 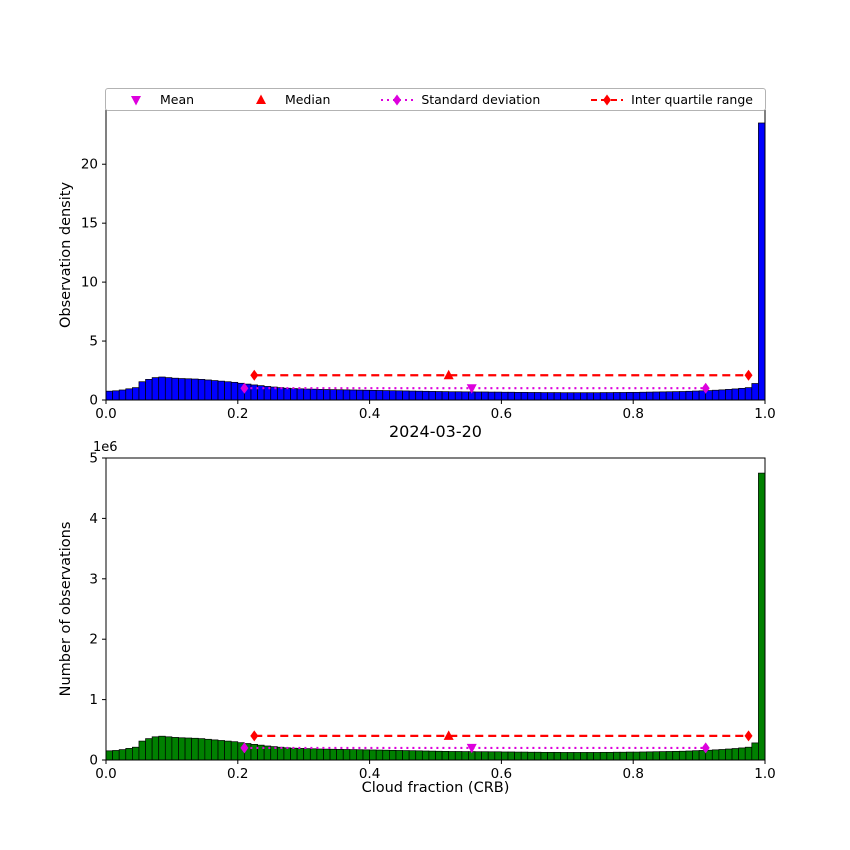 What do you see at coordinates (156, 99) in the screenshot?
I see `legend-item-mean: Mean` at bounding box center [156, 99].